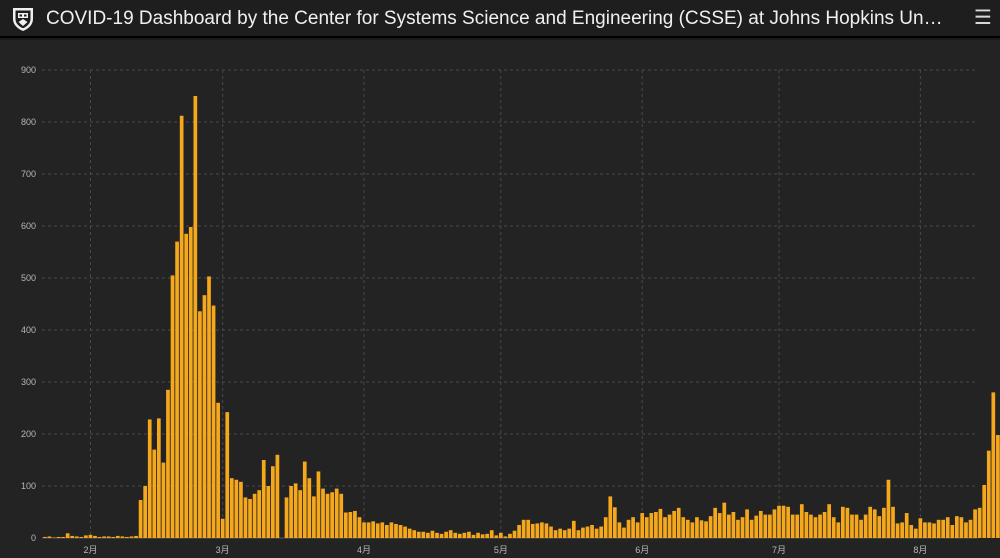 This screenshot has height=558, width=1000. I want to click on y-tick-label: 0, so click(33, 538).